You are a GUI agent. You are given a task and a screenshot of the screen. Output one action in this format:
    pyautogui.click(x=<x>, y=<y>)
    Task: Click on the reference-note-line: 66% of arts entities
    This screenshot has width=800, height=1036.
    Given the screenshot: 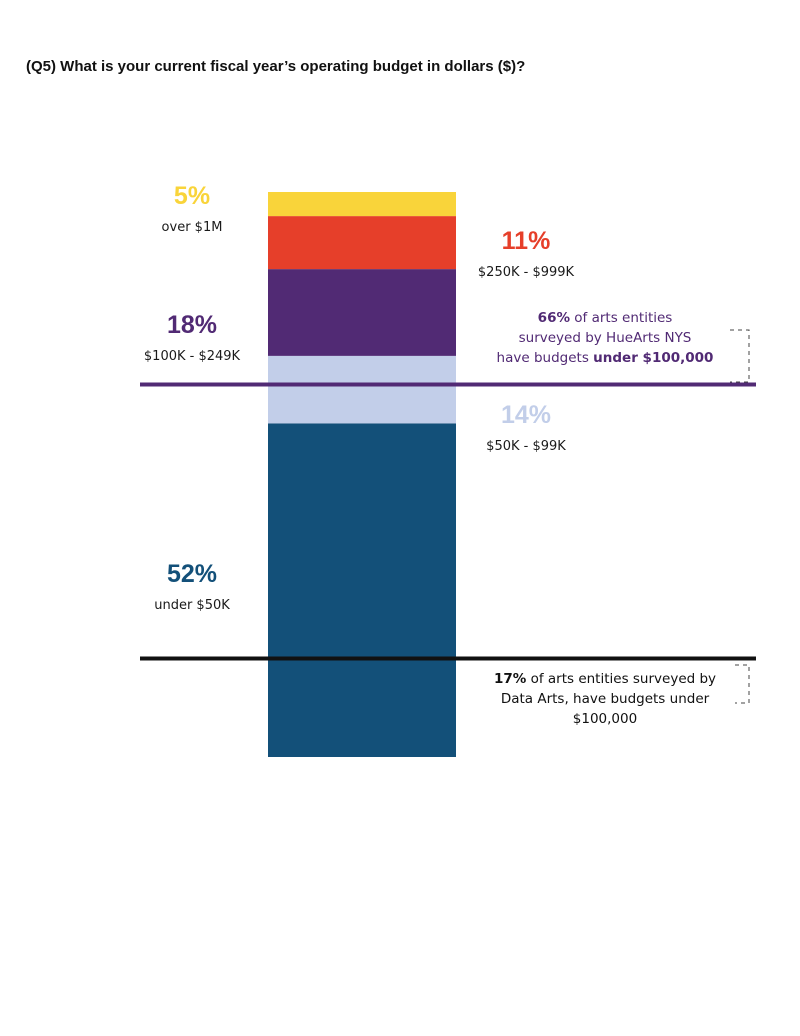 What is the action you would take?
    pyautogui.click(x=605, y=318)
    